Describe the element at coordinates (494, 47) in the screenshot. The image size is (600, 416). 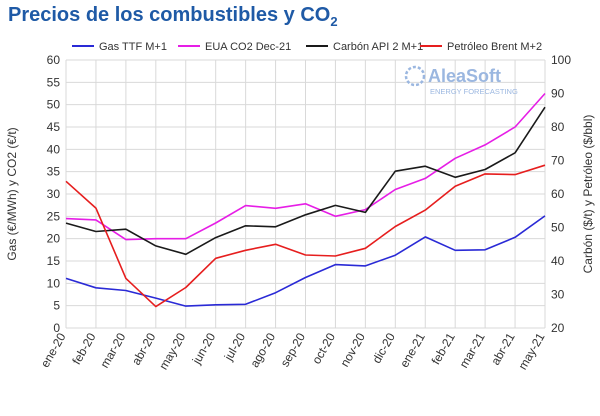
I see `legend-label: Petróleo Brent M+2` at that location.